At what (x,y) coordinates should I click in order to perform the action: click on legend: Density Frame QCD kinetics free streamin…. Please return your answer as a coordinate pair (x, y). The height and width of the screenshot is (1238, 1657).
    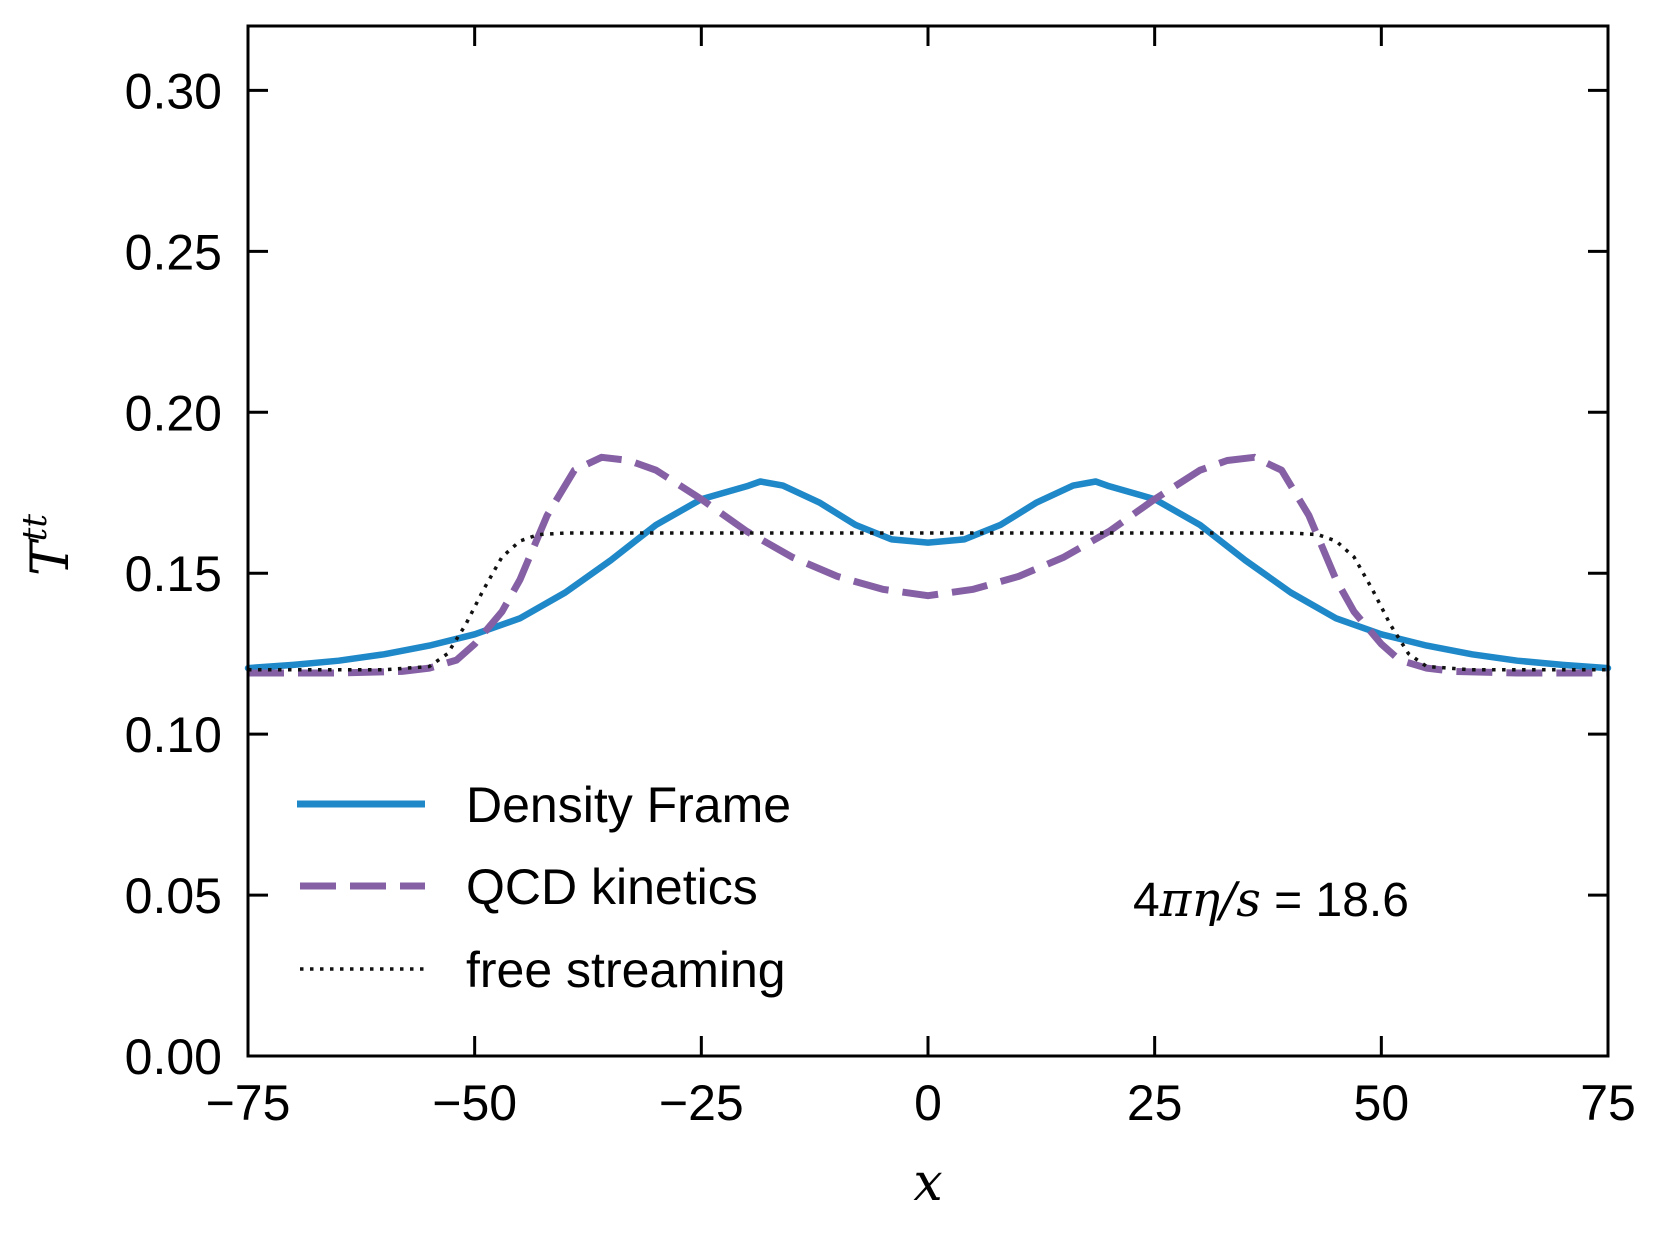
    Looking at the image, I should click on (544, 887).